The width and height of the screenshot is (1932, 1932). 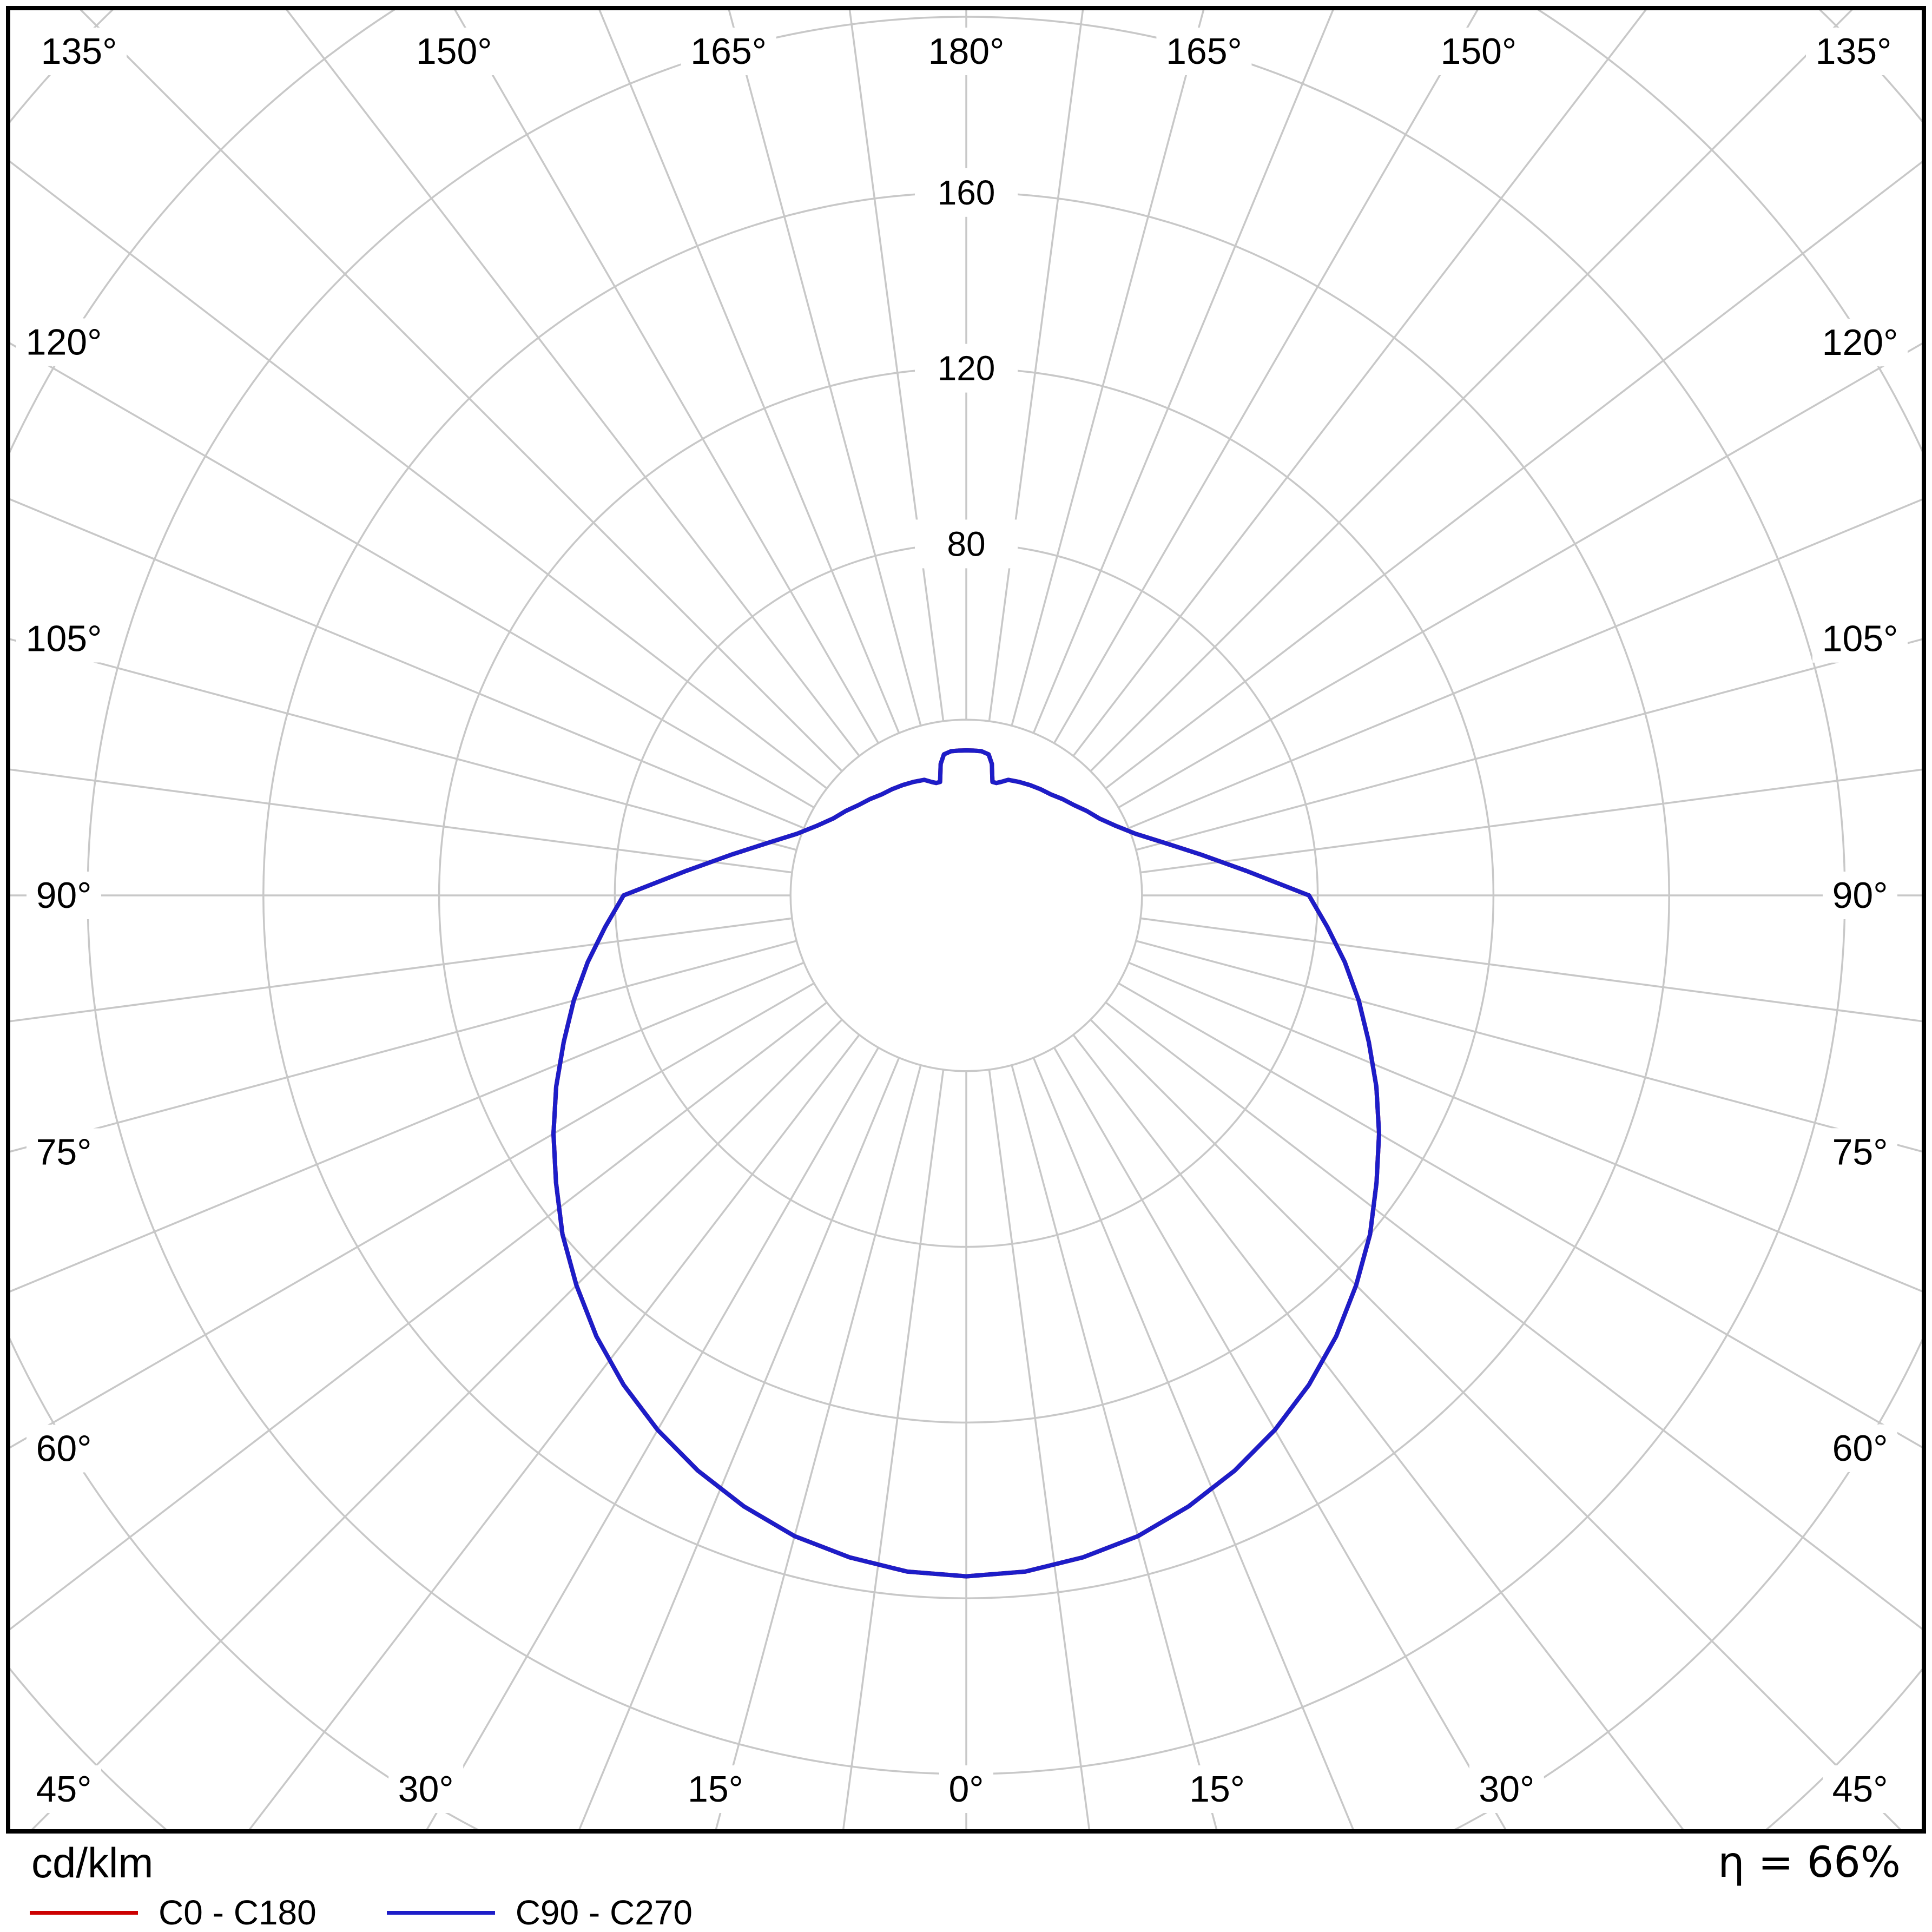 I want to click on legend-item-c90-c270: C90 - C270, so click(x=539, y=1912).